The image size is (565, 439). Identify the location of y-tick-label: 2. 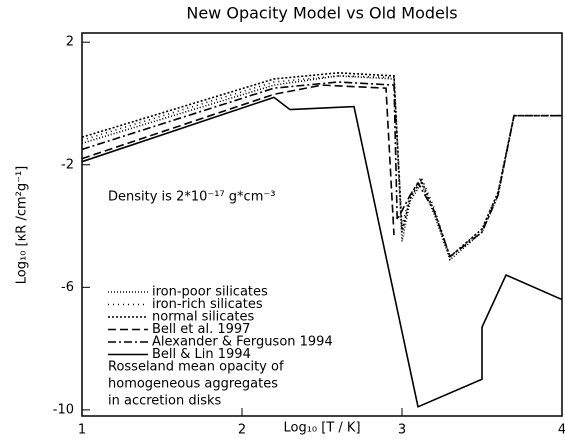
(70, 42).